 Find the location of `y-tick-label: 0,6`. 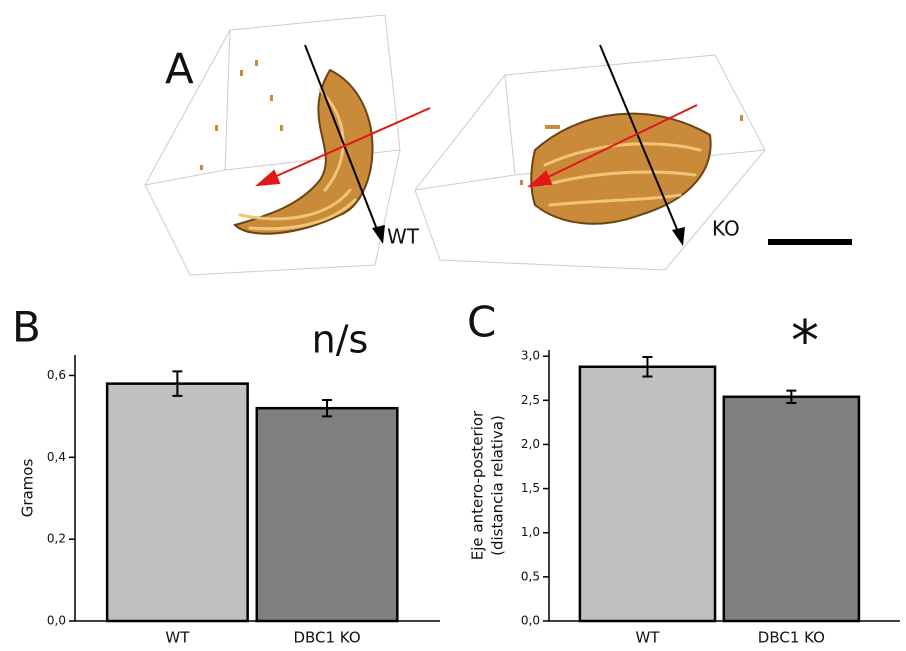

y-tick-label: 0,6 is located at coordinates (56, 375).